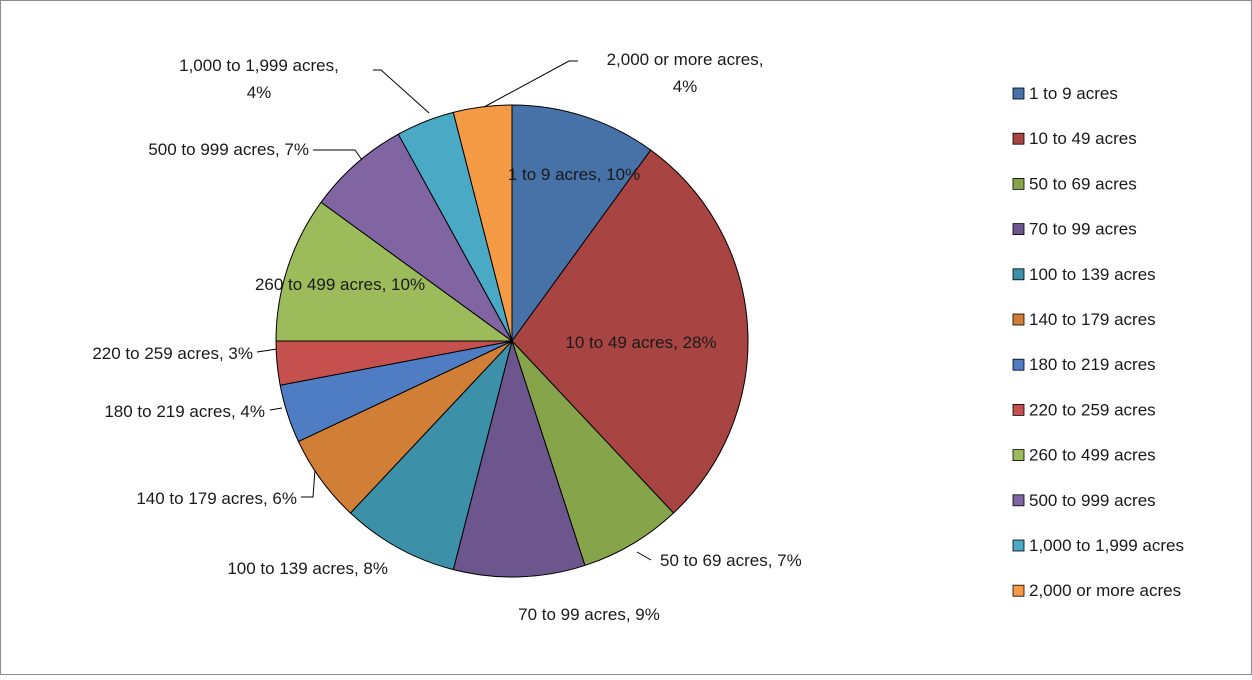 The height and width of the screenshot is (680, 1252). Describe the element at coordinates (1073, 93) in the screenshot. I see `legend-label: 1 to 9 acres` at that location.